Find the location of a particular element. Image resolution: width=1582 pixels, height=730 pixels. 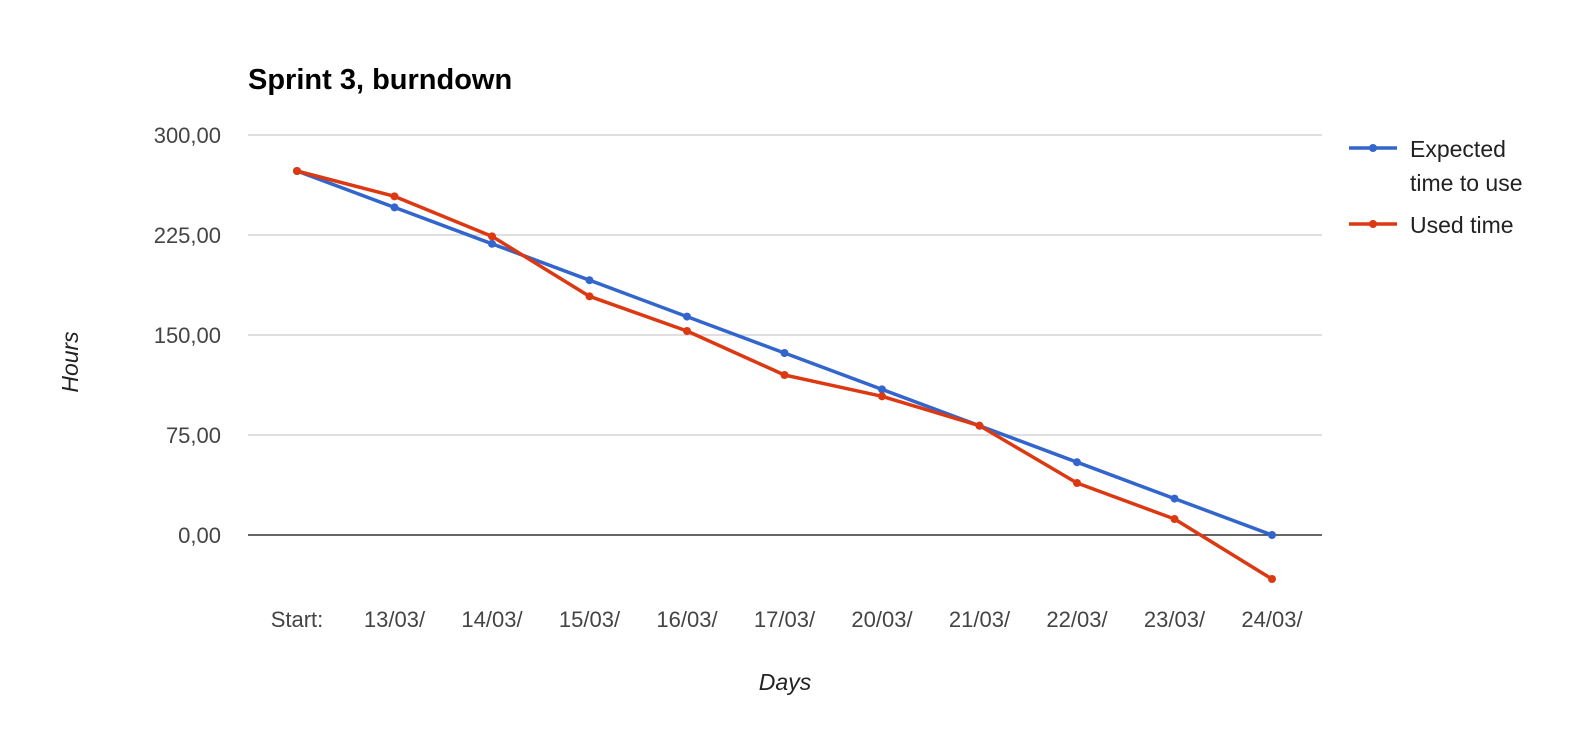

x-tick-label: 14/03/ is located at coordinates (492, 619).